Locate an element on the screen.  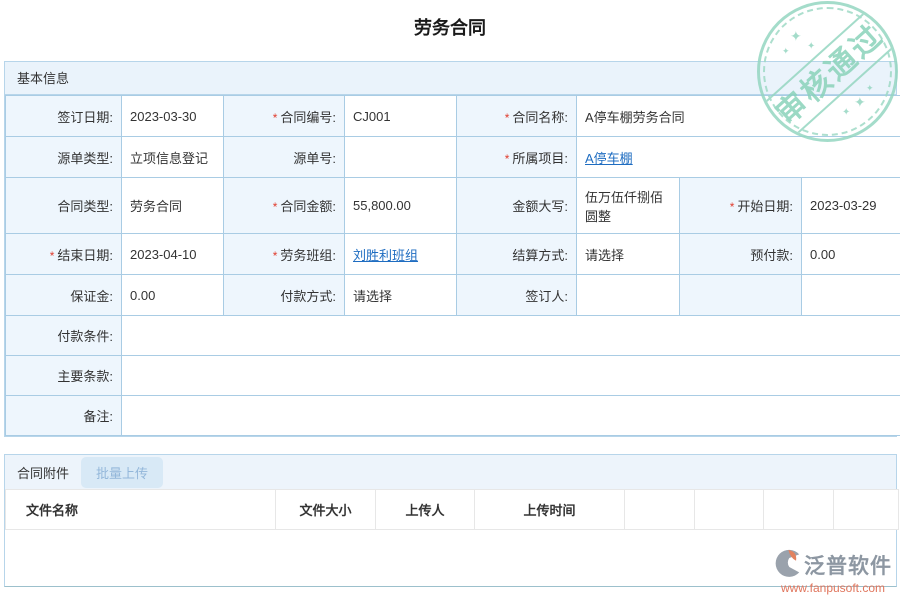
source-no-value is located at coordinates (400, 157).